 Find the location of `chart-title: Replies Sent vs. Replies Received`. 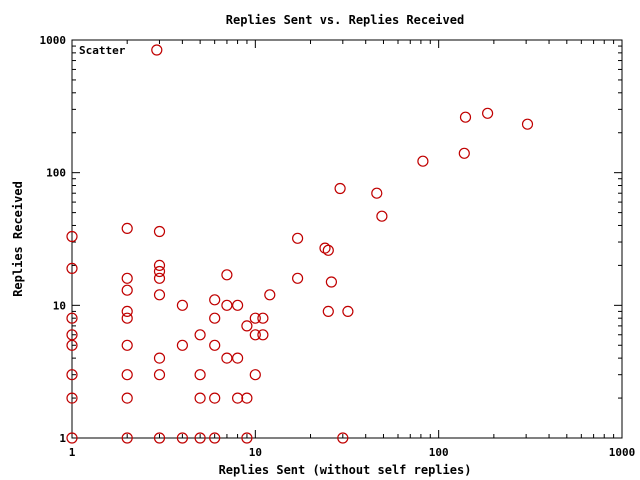

chart-title: Replies Sent vs. Replies Received is located at coordinates (345, 20).